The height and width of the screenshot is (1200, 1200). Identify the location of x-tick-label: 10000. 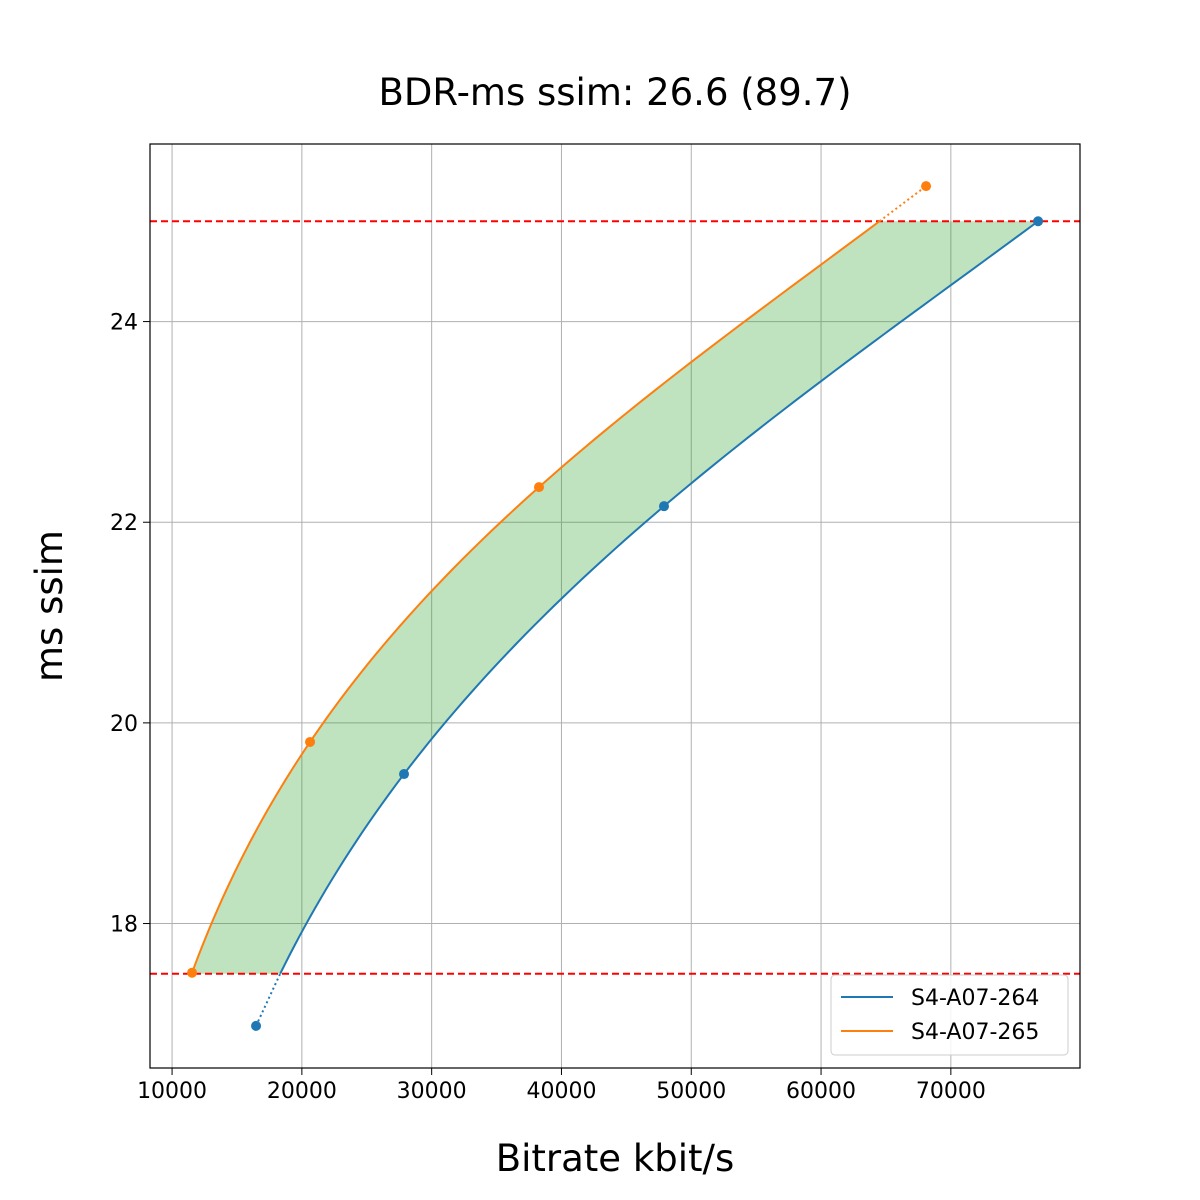
(172, 1091).